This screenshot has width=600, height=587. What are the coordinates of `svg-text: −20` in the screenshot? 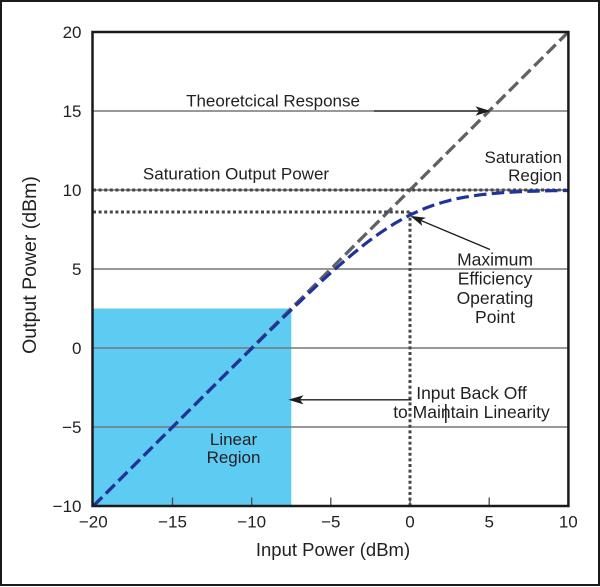 It's located at (93, 521).